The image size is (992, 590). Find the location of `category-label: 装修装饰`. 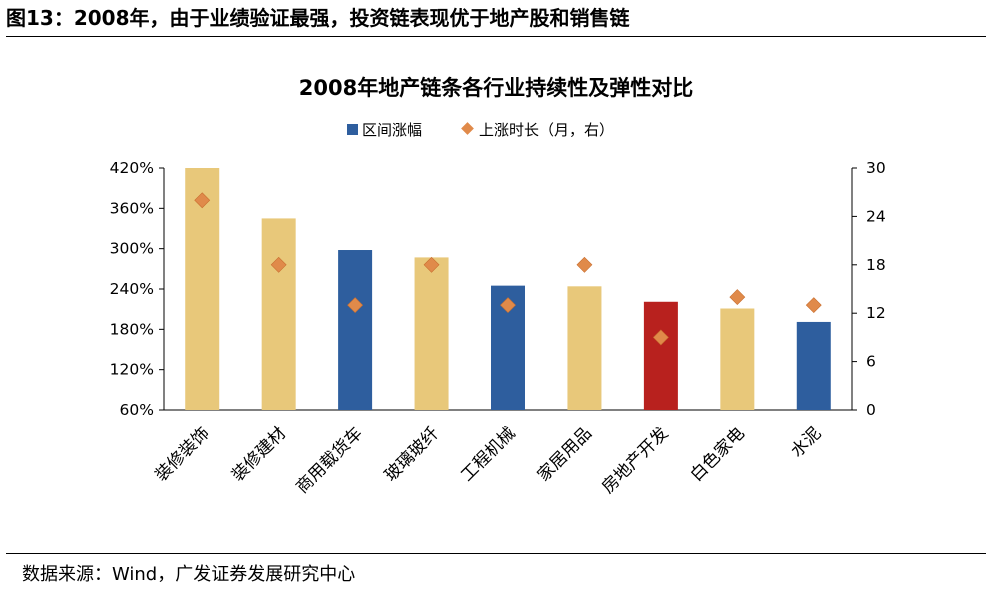

category-label: 装修装饰 is located at coordinates (183, 454).